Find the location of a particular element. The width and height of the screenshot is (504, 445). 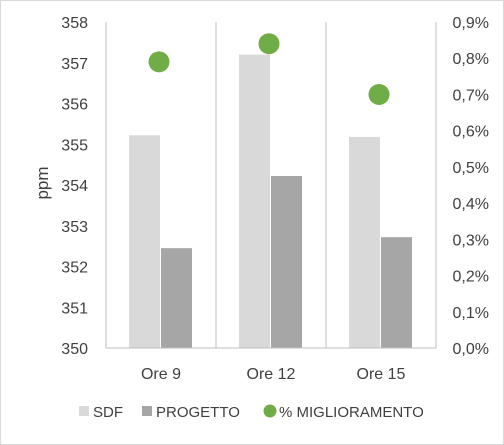

y-tick-label: 353 is located at coordinates (74, 227).